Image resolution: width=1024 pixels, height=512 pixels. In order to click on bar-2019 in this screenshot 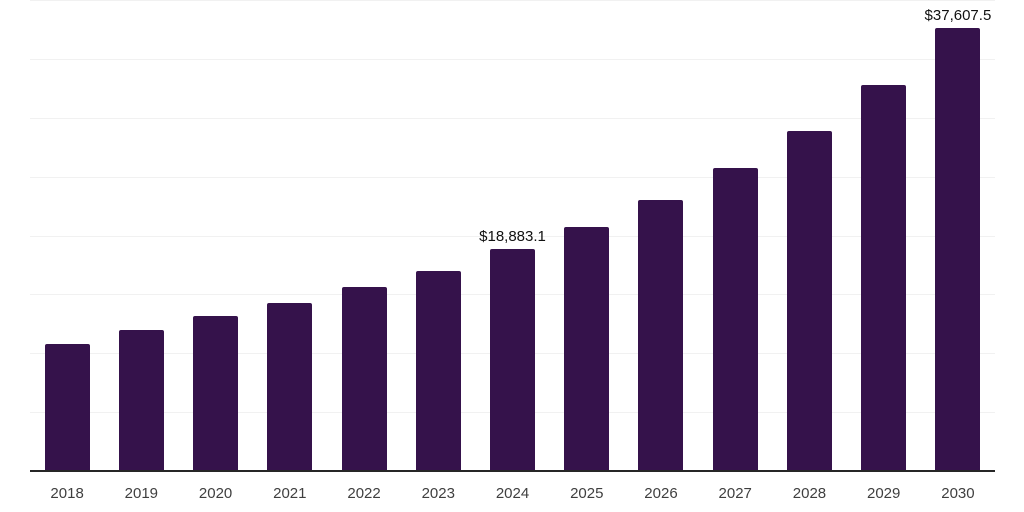, I will do `click(141, 400)`.